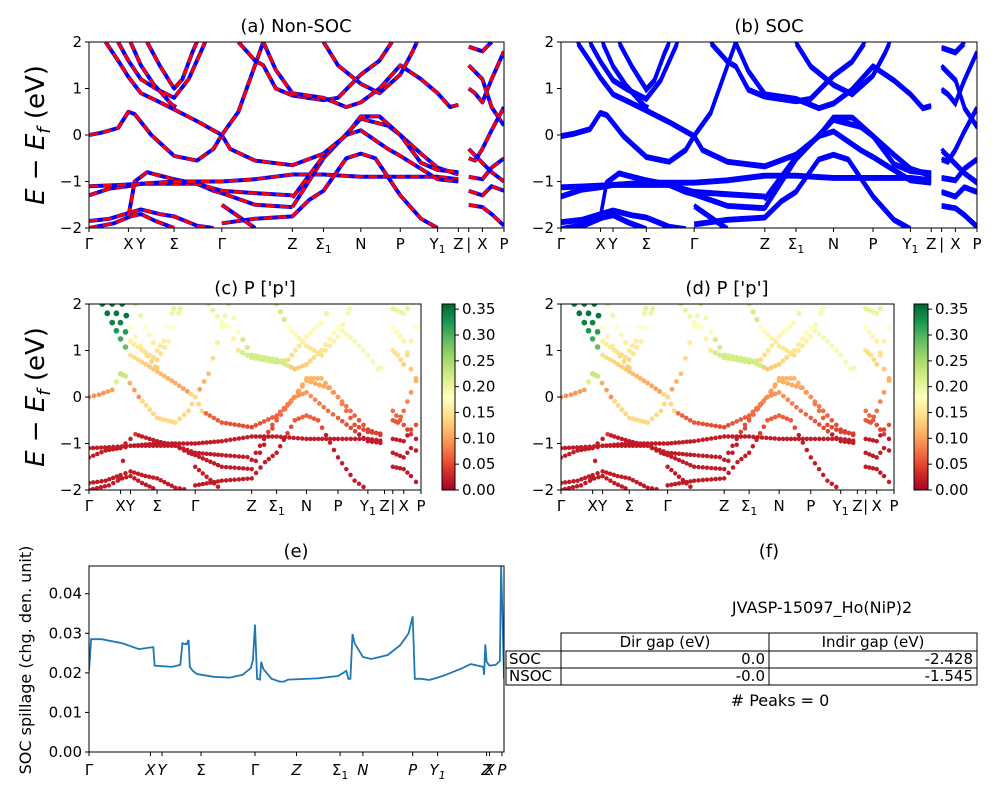  What do you see at coordinates (71, 182) in the screenshot?
I see `y-tick-label: −1` at bounding box center [71, 182].